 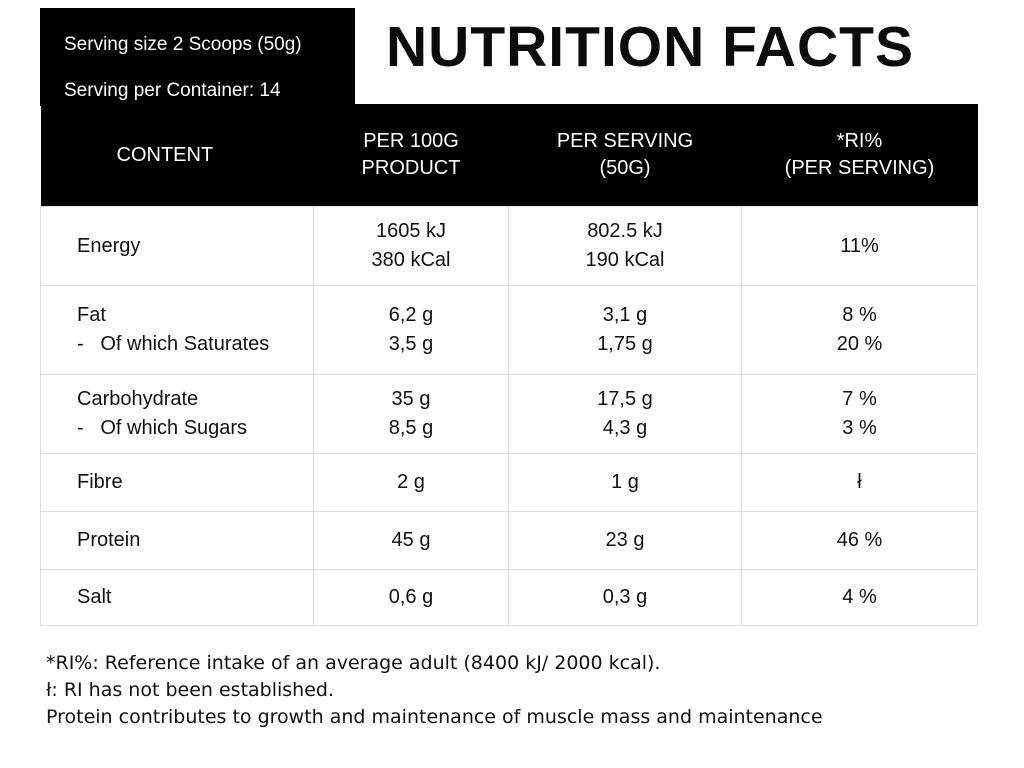 I want to click on header-ri-line2: (PER SERVING), so click(x=859, y=168).